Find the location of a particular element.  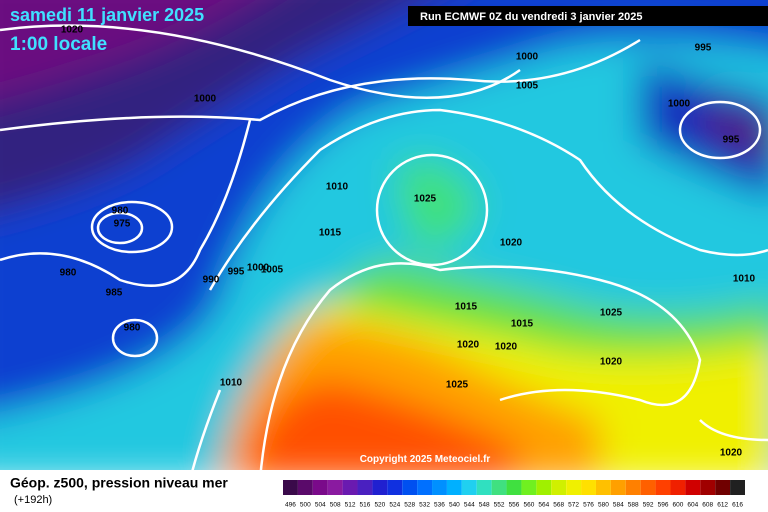

scale-label: 508 is located at coordinates (335, 505).